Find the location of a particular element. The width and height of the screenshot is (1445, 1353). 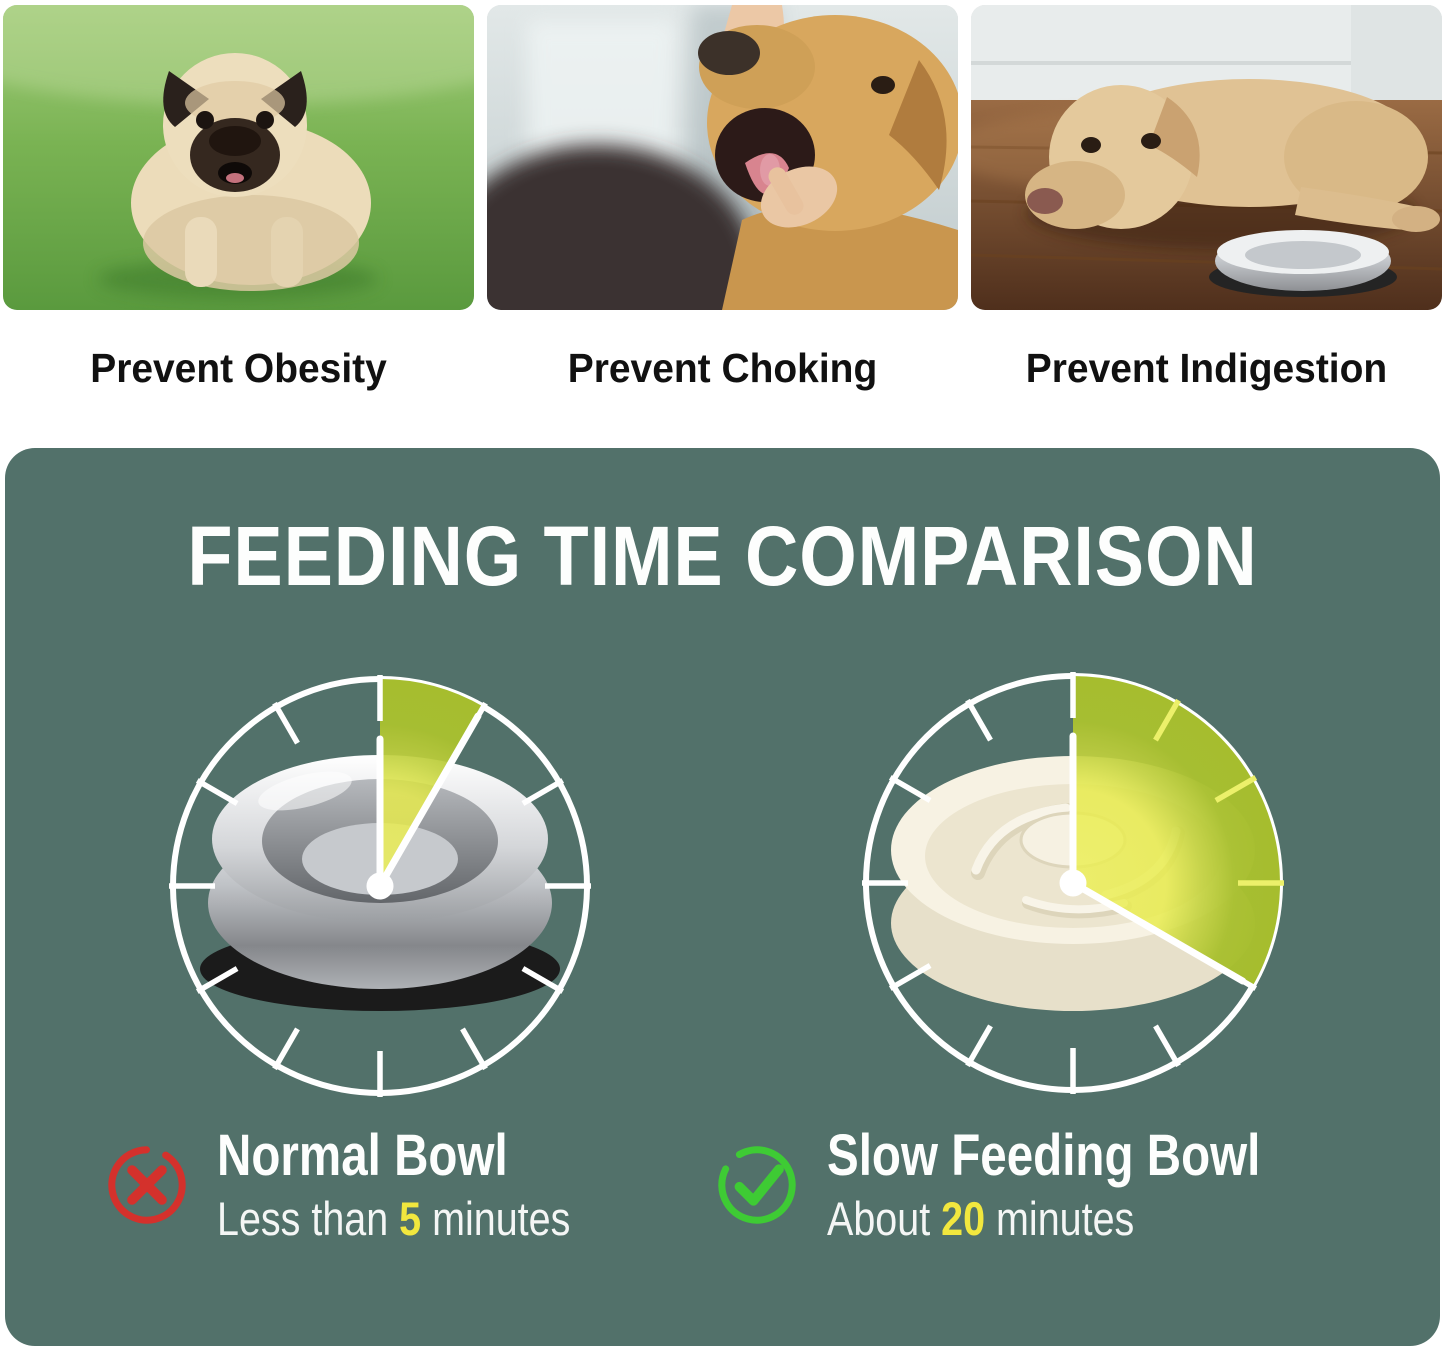

caption-prevent-choking: Prevent Choking is located at coordinates (722, 368).